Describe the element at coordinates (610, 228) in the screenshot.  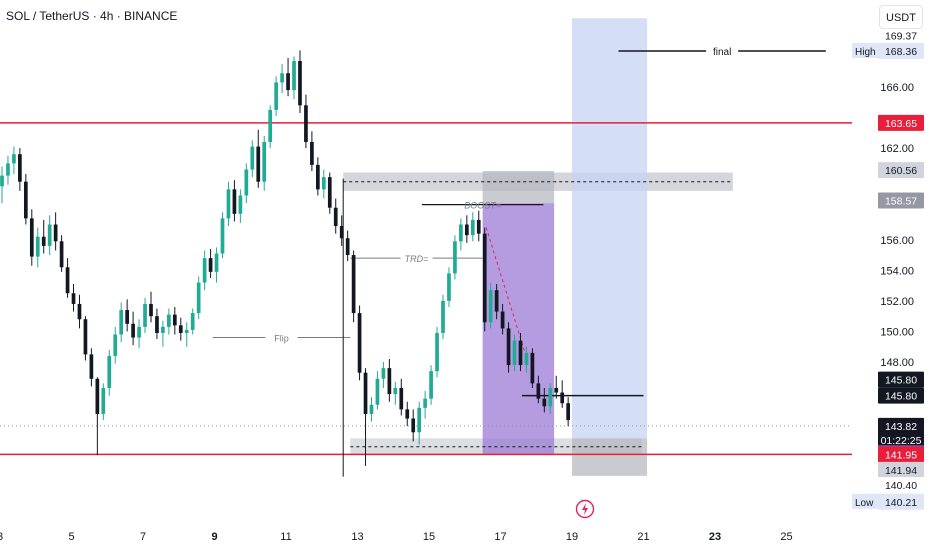
I see `blue-target-zone` at that location.